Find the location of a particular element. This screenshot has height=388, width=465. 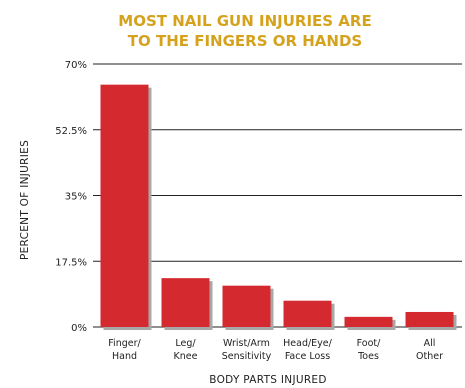

y-tick-label: 52.5% is located at coordinates (71, 131).